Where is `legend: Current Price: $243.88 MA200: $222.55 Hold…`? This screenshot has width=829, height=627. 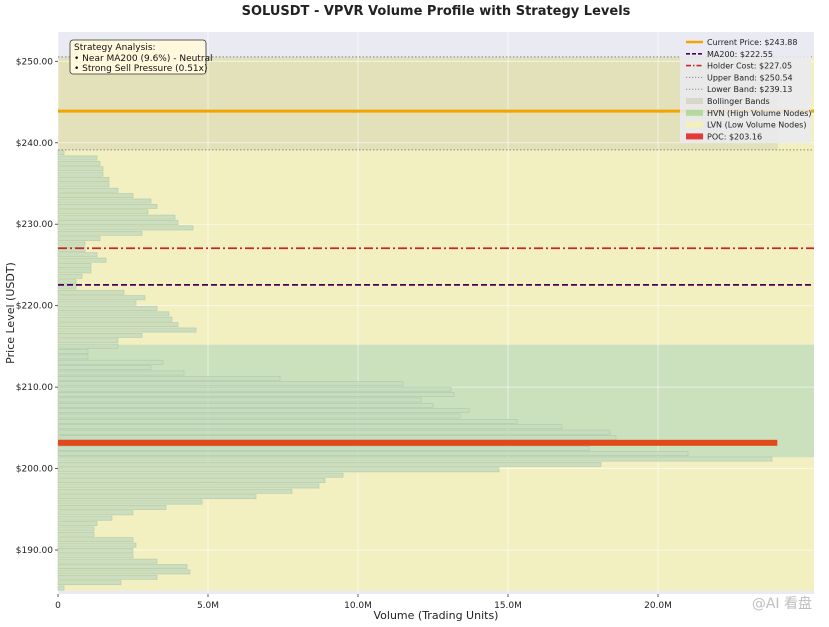 legend: Current Price: $243.88 MA200: $222.55 Hold… is located at coordinates (746, 89).